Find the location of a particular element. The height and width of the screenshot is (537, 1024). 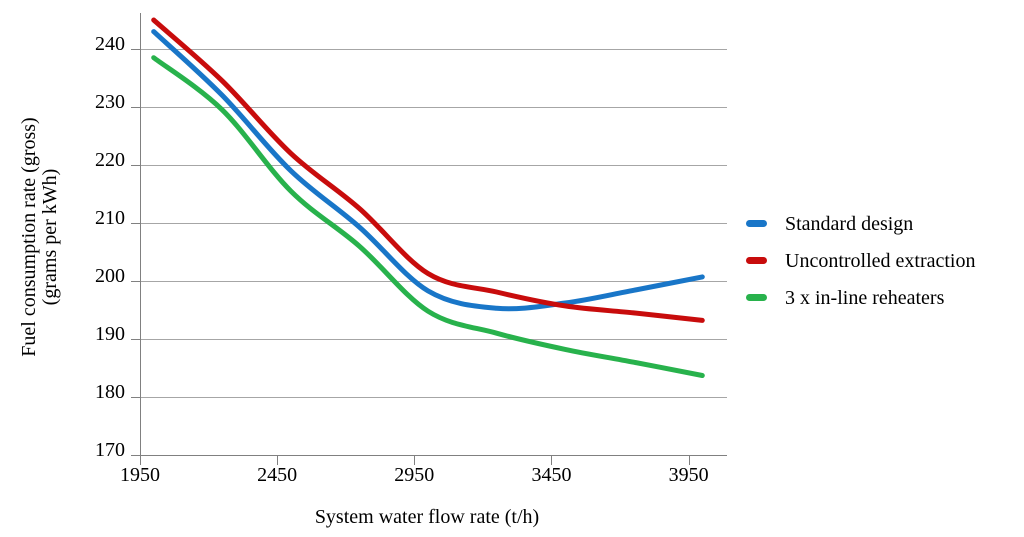

legend-swatch-uncontrolled-extraction is located at coordinates (756, 260).